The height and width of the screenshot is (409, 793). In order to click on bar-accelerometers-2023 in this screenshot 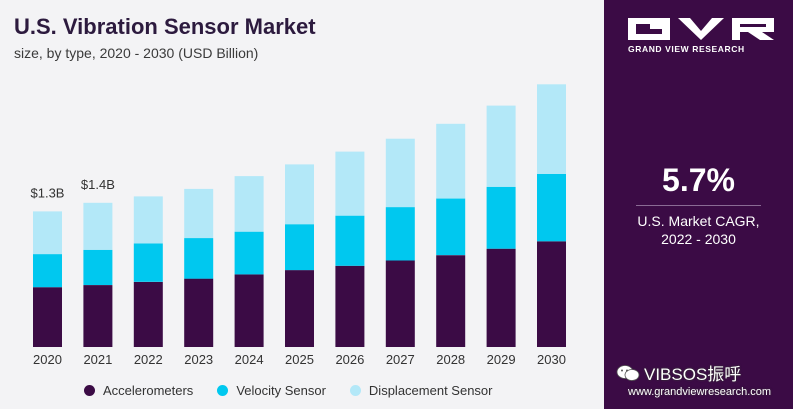, I will do `click(199, 312)`.